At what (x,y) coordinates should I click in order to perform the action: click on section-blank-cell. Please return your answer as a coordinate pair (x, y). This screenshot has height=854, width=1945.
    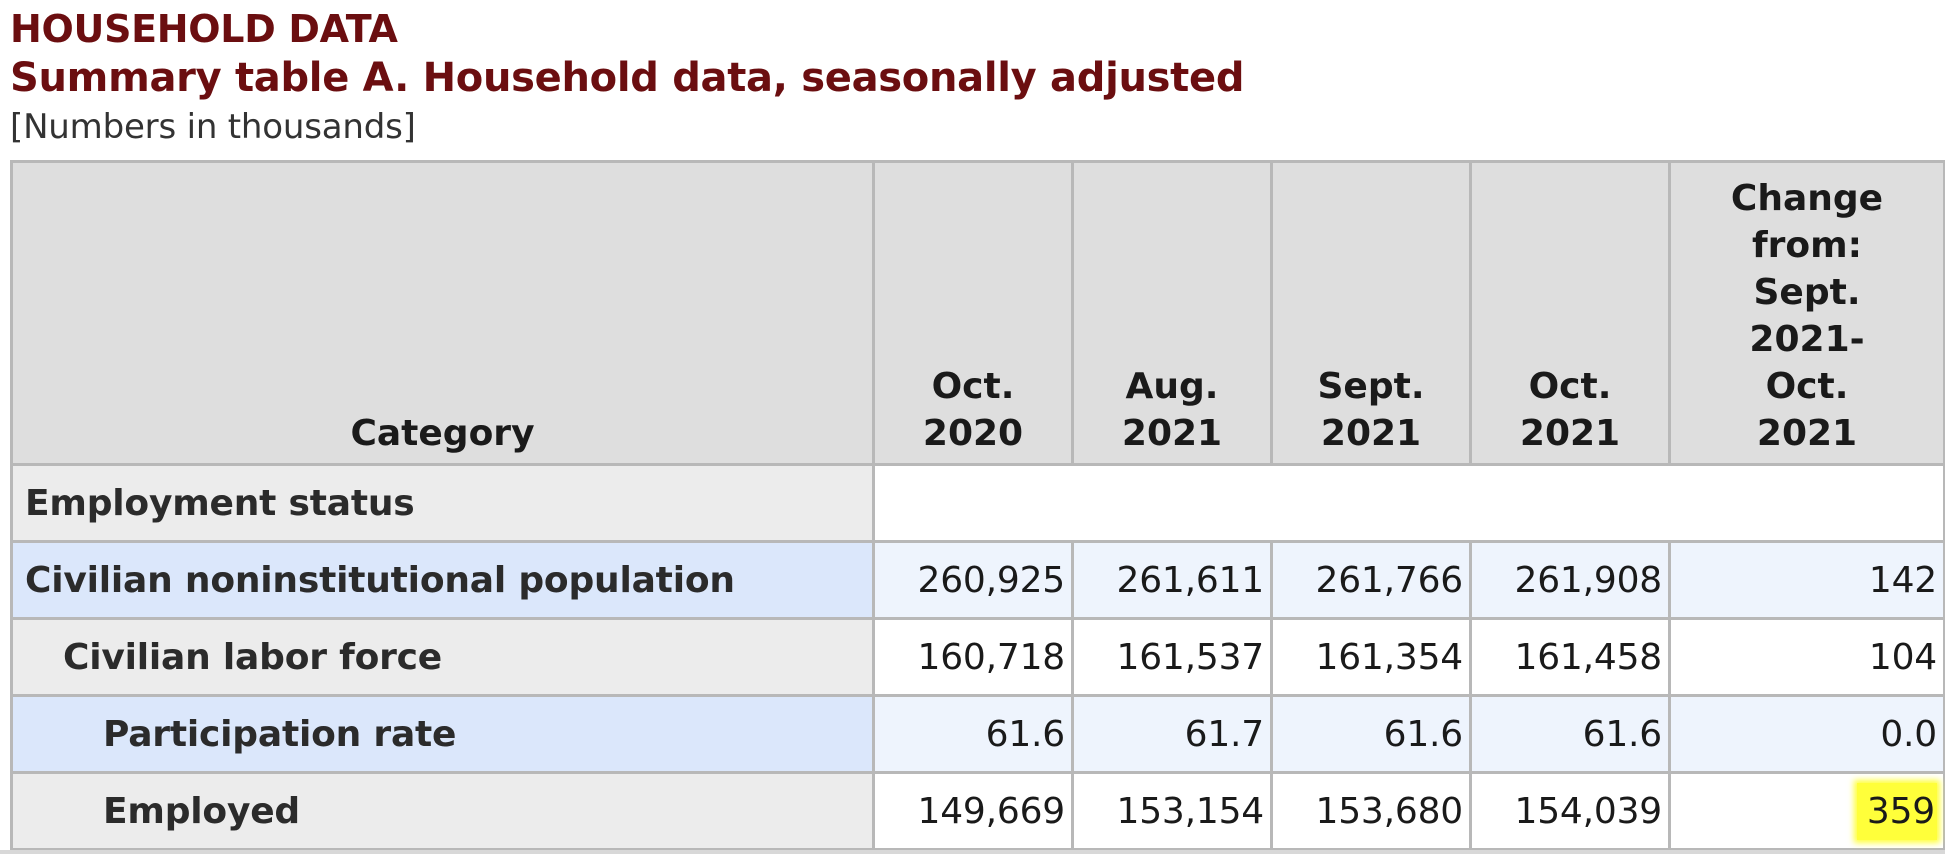
    Looking at the image, I should click on (1408, 503).